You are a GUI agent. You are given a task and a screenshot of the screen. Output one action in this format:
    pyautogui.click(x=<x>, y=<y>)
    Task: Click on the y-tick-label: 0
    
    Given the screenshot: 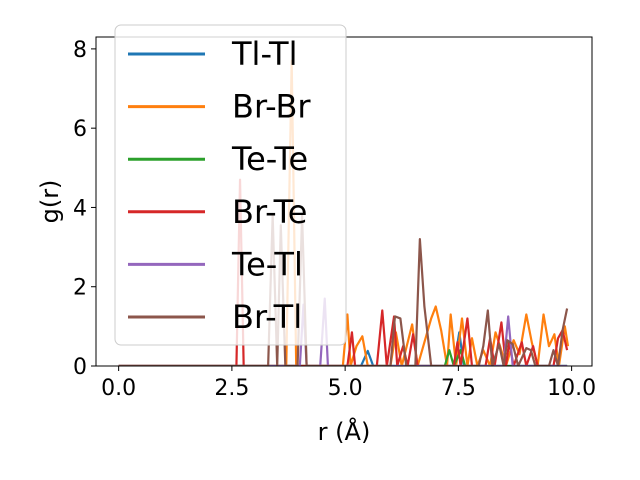 What is the action you would take?
    pyautogui.click(x=80, y=367)
    